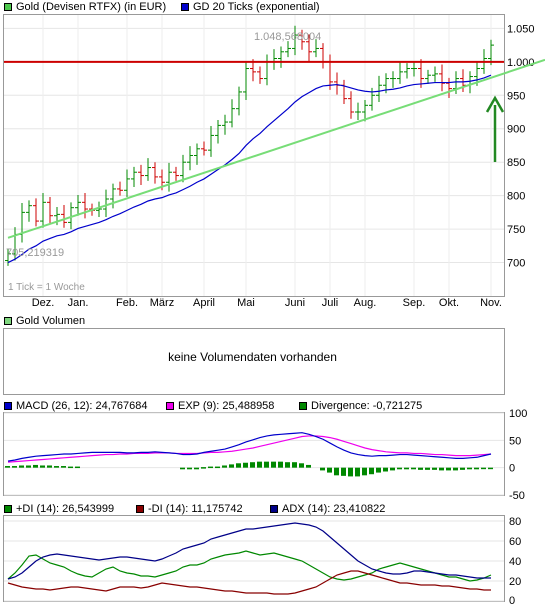  I want to click on price-x-tick: Jan., so click(78, 303).